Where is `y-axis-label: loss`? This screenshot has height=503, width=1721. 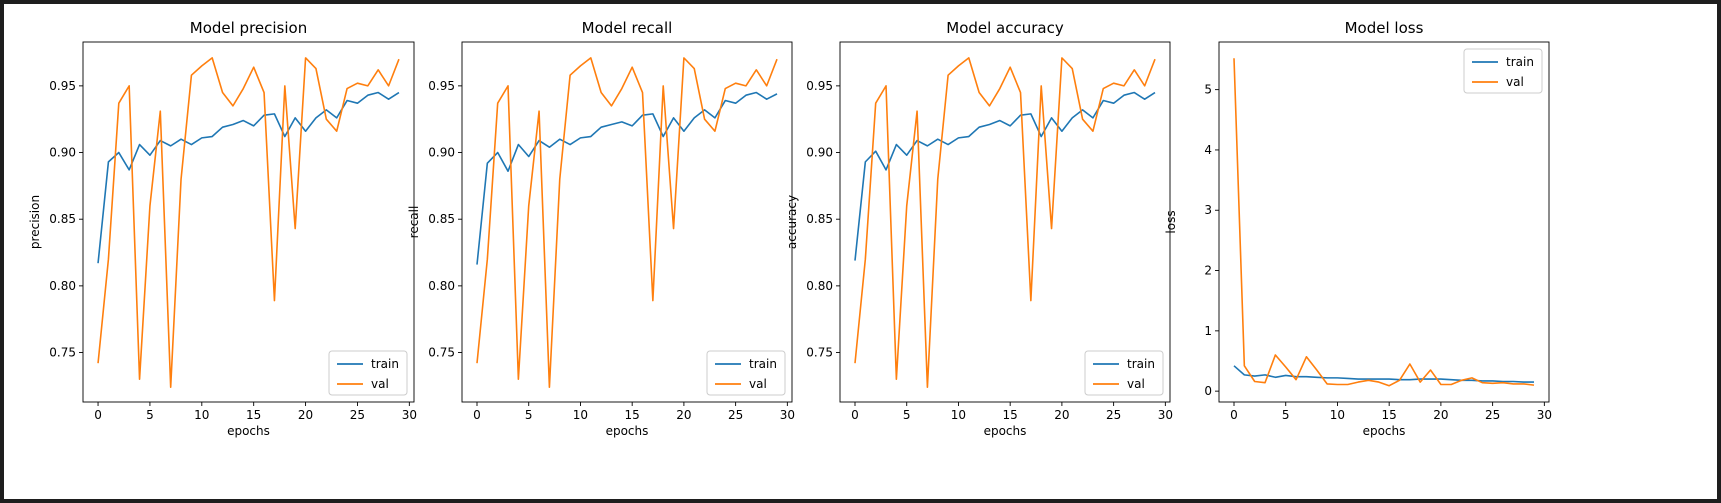
y-axis-label: loss is located at coordinates (1171, 221).